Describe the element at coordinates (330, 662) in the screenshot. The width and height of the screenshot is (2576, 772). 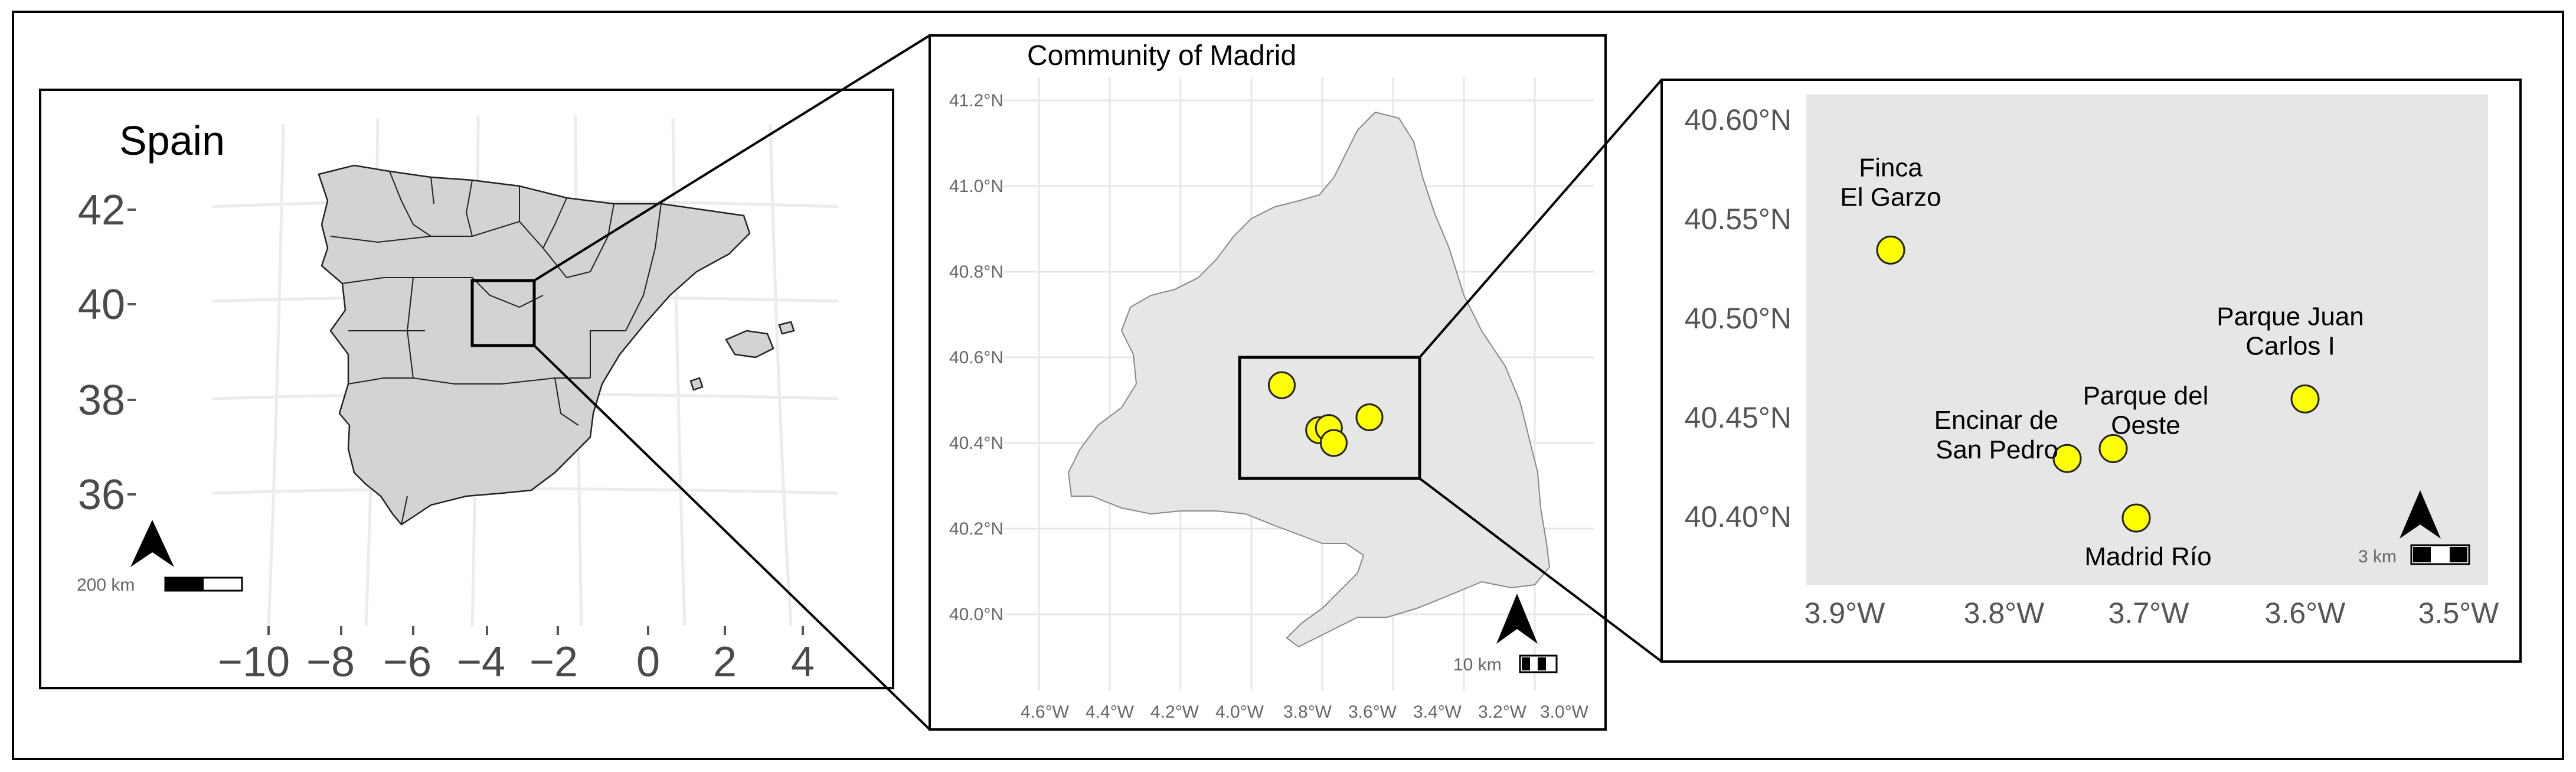
I see `x-tick-label: −8` at that location.